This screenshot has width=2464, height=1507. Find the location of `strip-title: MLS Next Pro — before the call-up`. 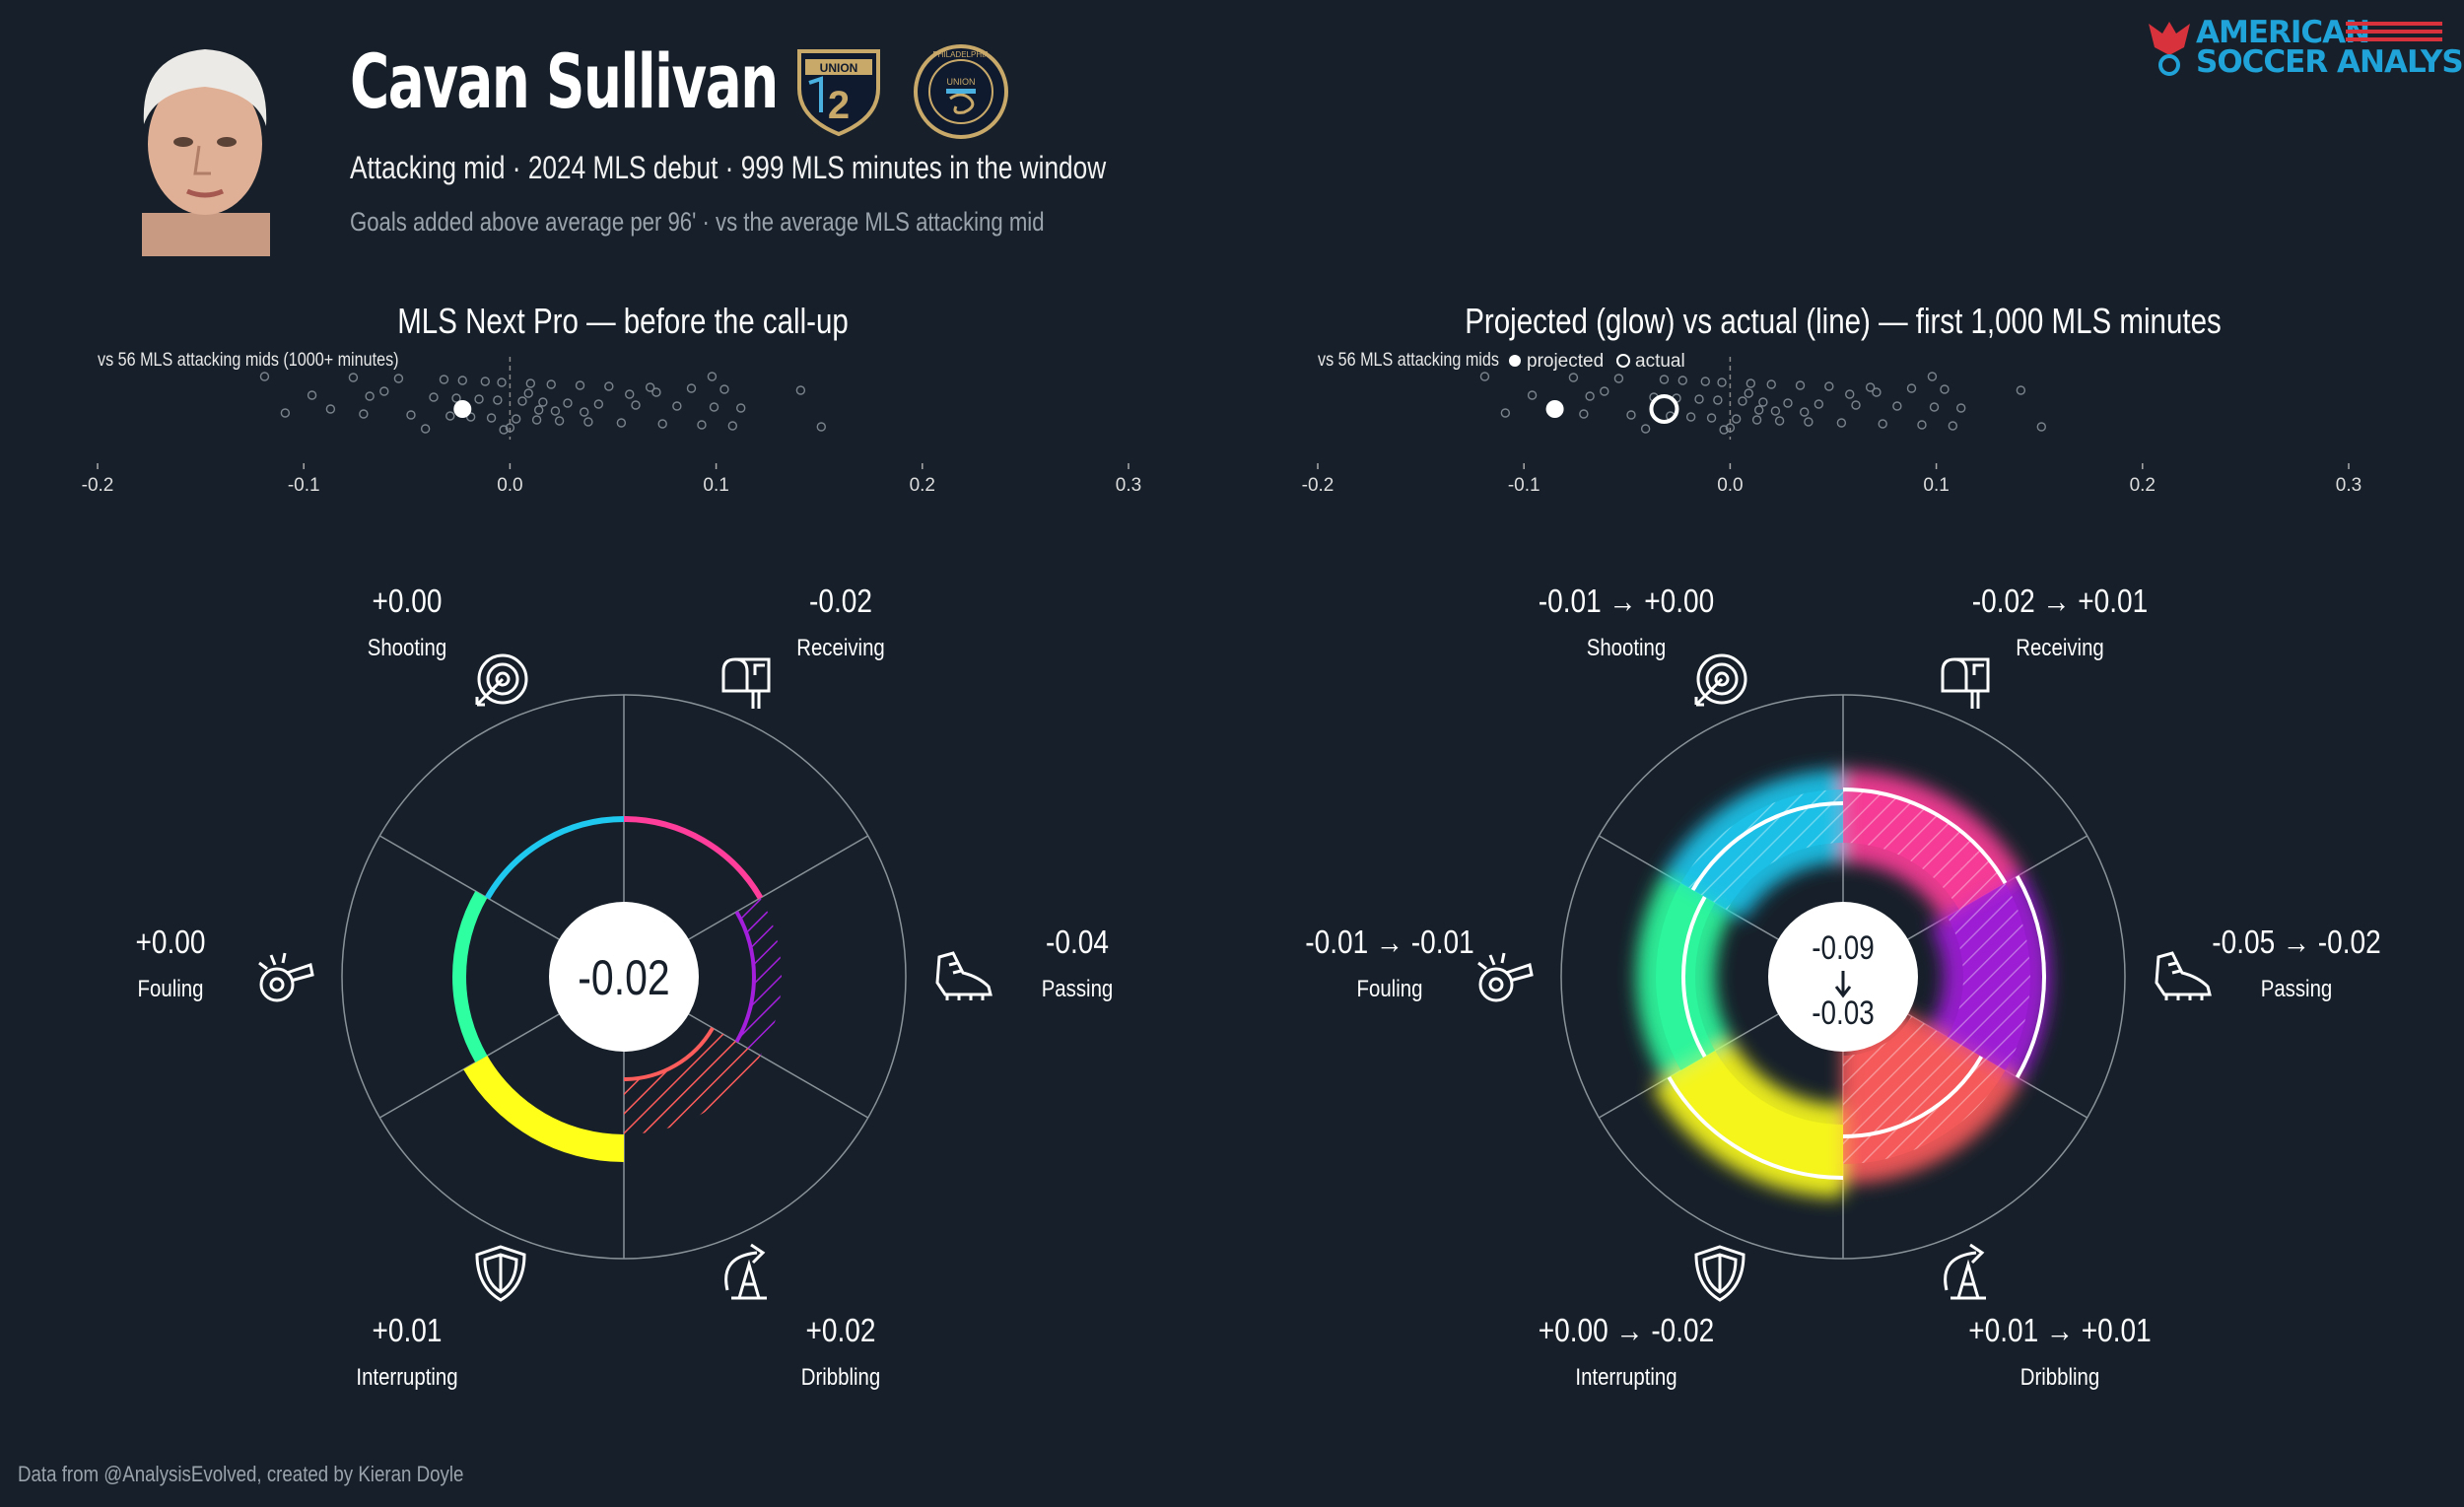

strip-title: MLS Next Pro — before the call-up is located at coordinates (623, 320).